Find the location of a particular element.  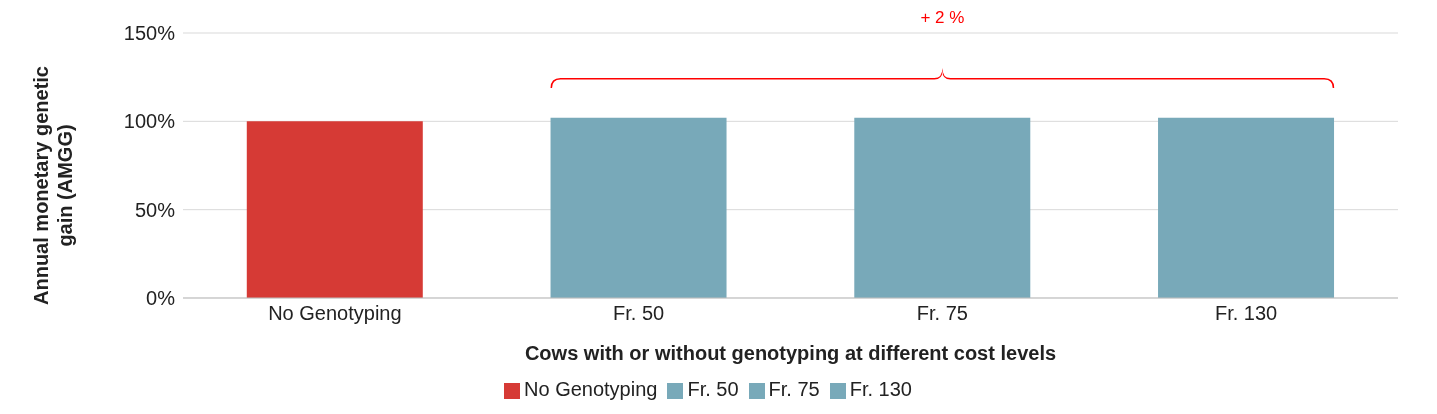

x-axis-title: Cows with or without genotyping at different cost levels is located at coordinates (790, 353).